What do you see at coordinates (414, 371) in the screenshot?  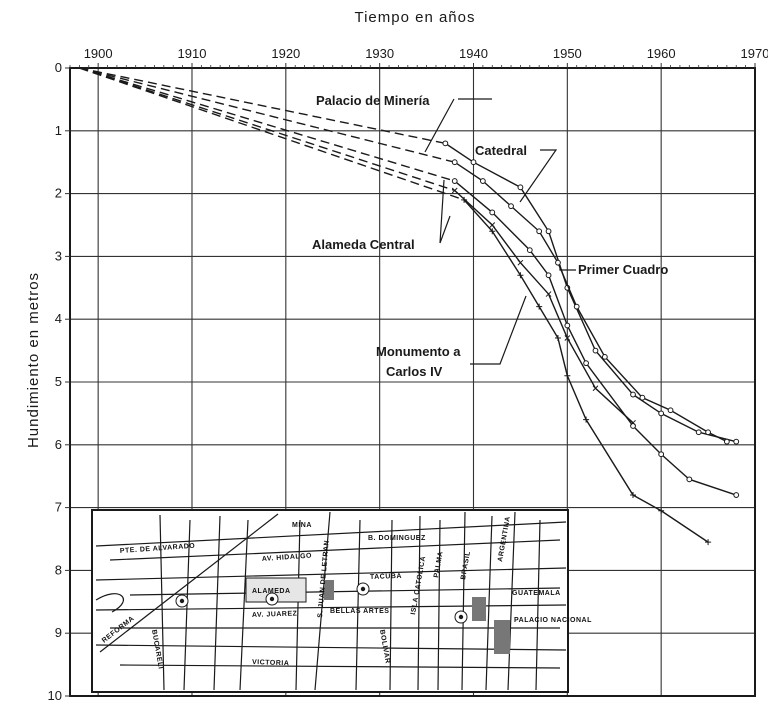 I see `label-monumento-line2: Carlos IV` at bounding box center [414, 371].